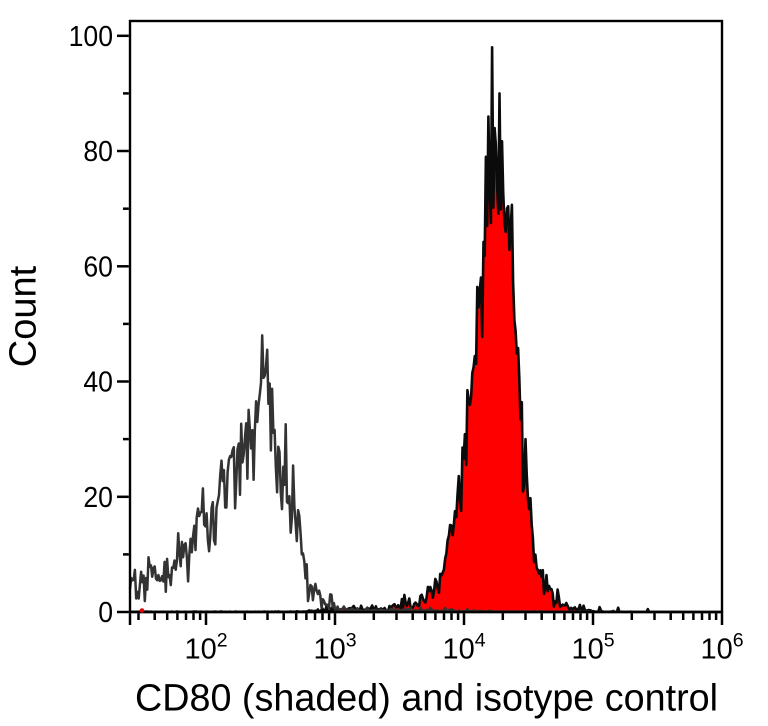 This screenshot has height=726, width=768. Describe the element at coordinates (98, 383) in the screenshot. I see `svg-text: 40` at that location.